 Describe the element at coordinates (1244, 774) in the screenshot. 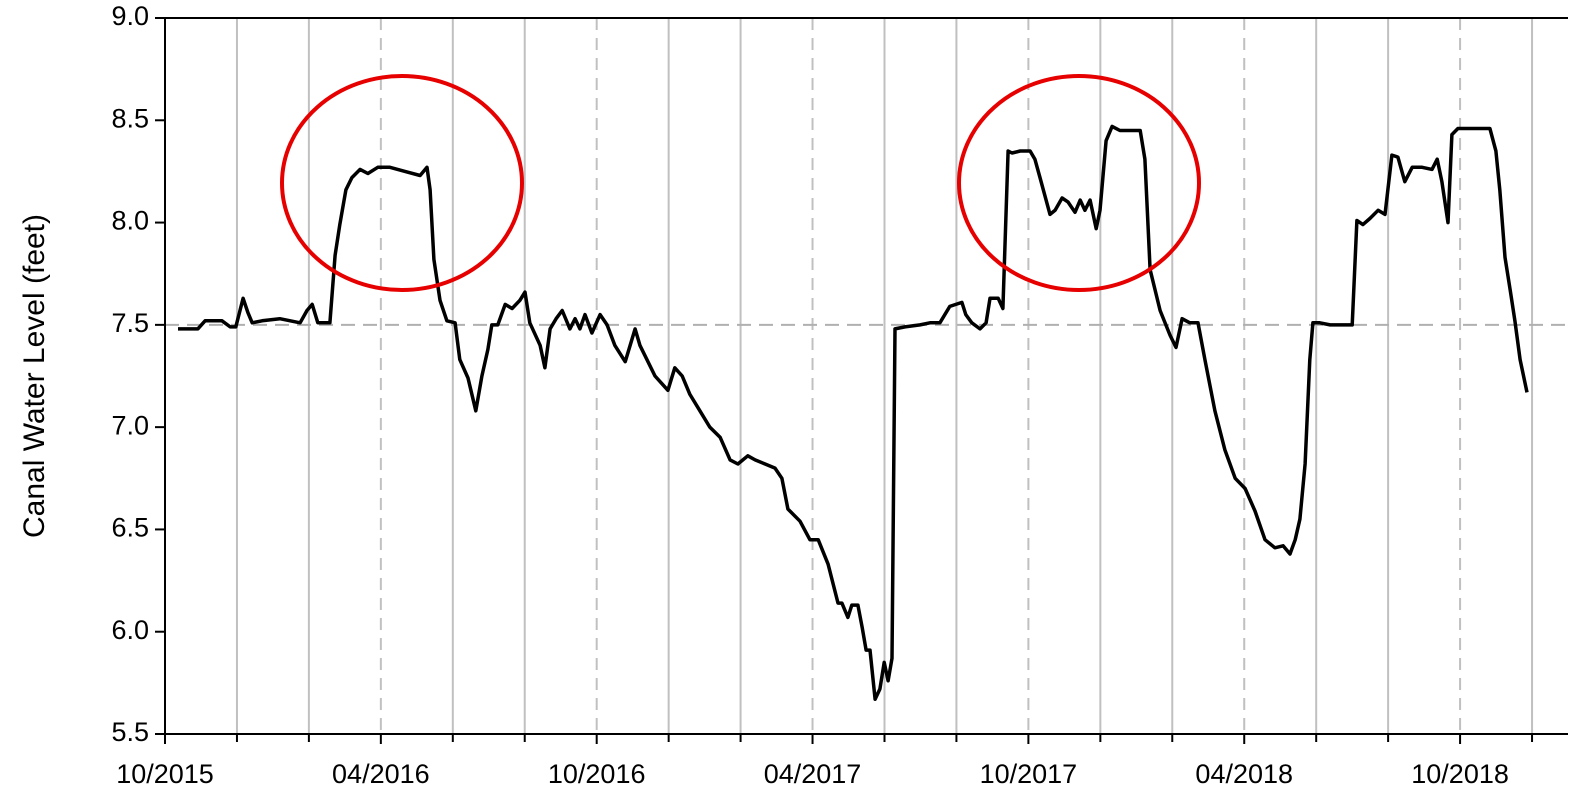

I see `x-tick-label: 04/2018` at that location.